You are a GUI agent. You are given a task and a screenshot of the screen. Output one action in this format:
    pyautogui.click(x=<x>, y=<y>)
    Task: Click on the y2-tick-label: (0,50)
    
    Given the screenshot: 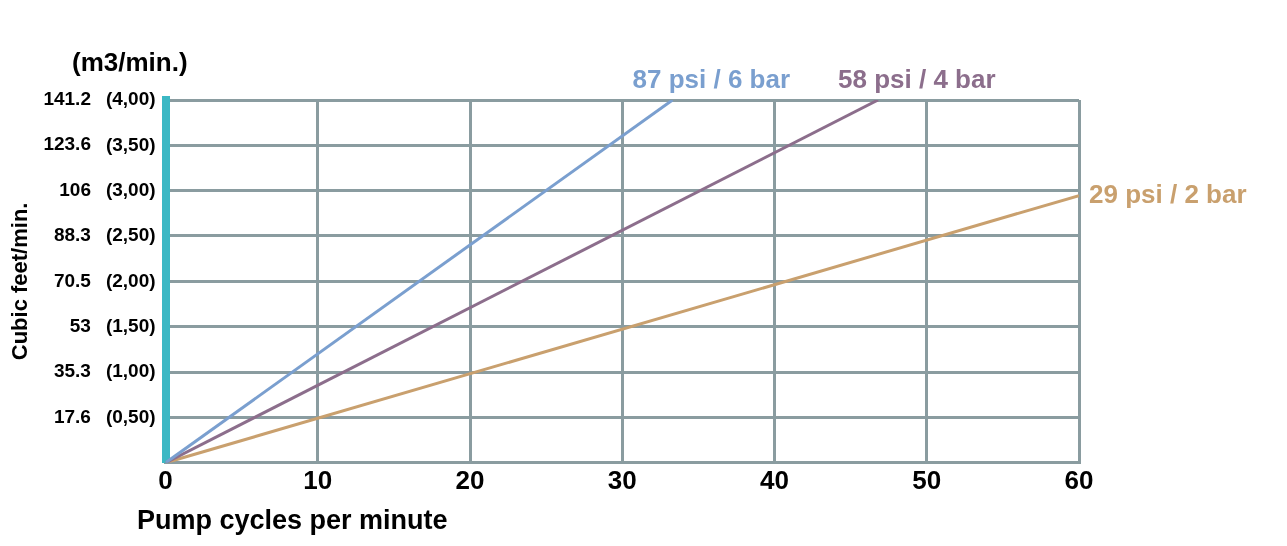 What is the action you would take?
    pyautogui.click(x=130, y=416)
    